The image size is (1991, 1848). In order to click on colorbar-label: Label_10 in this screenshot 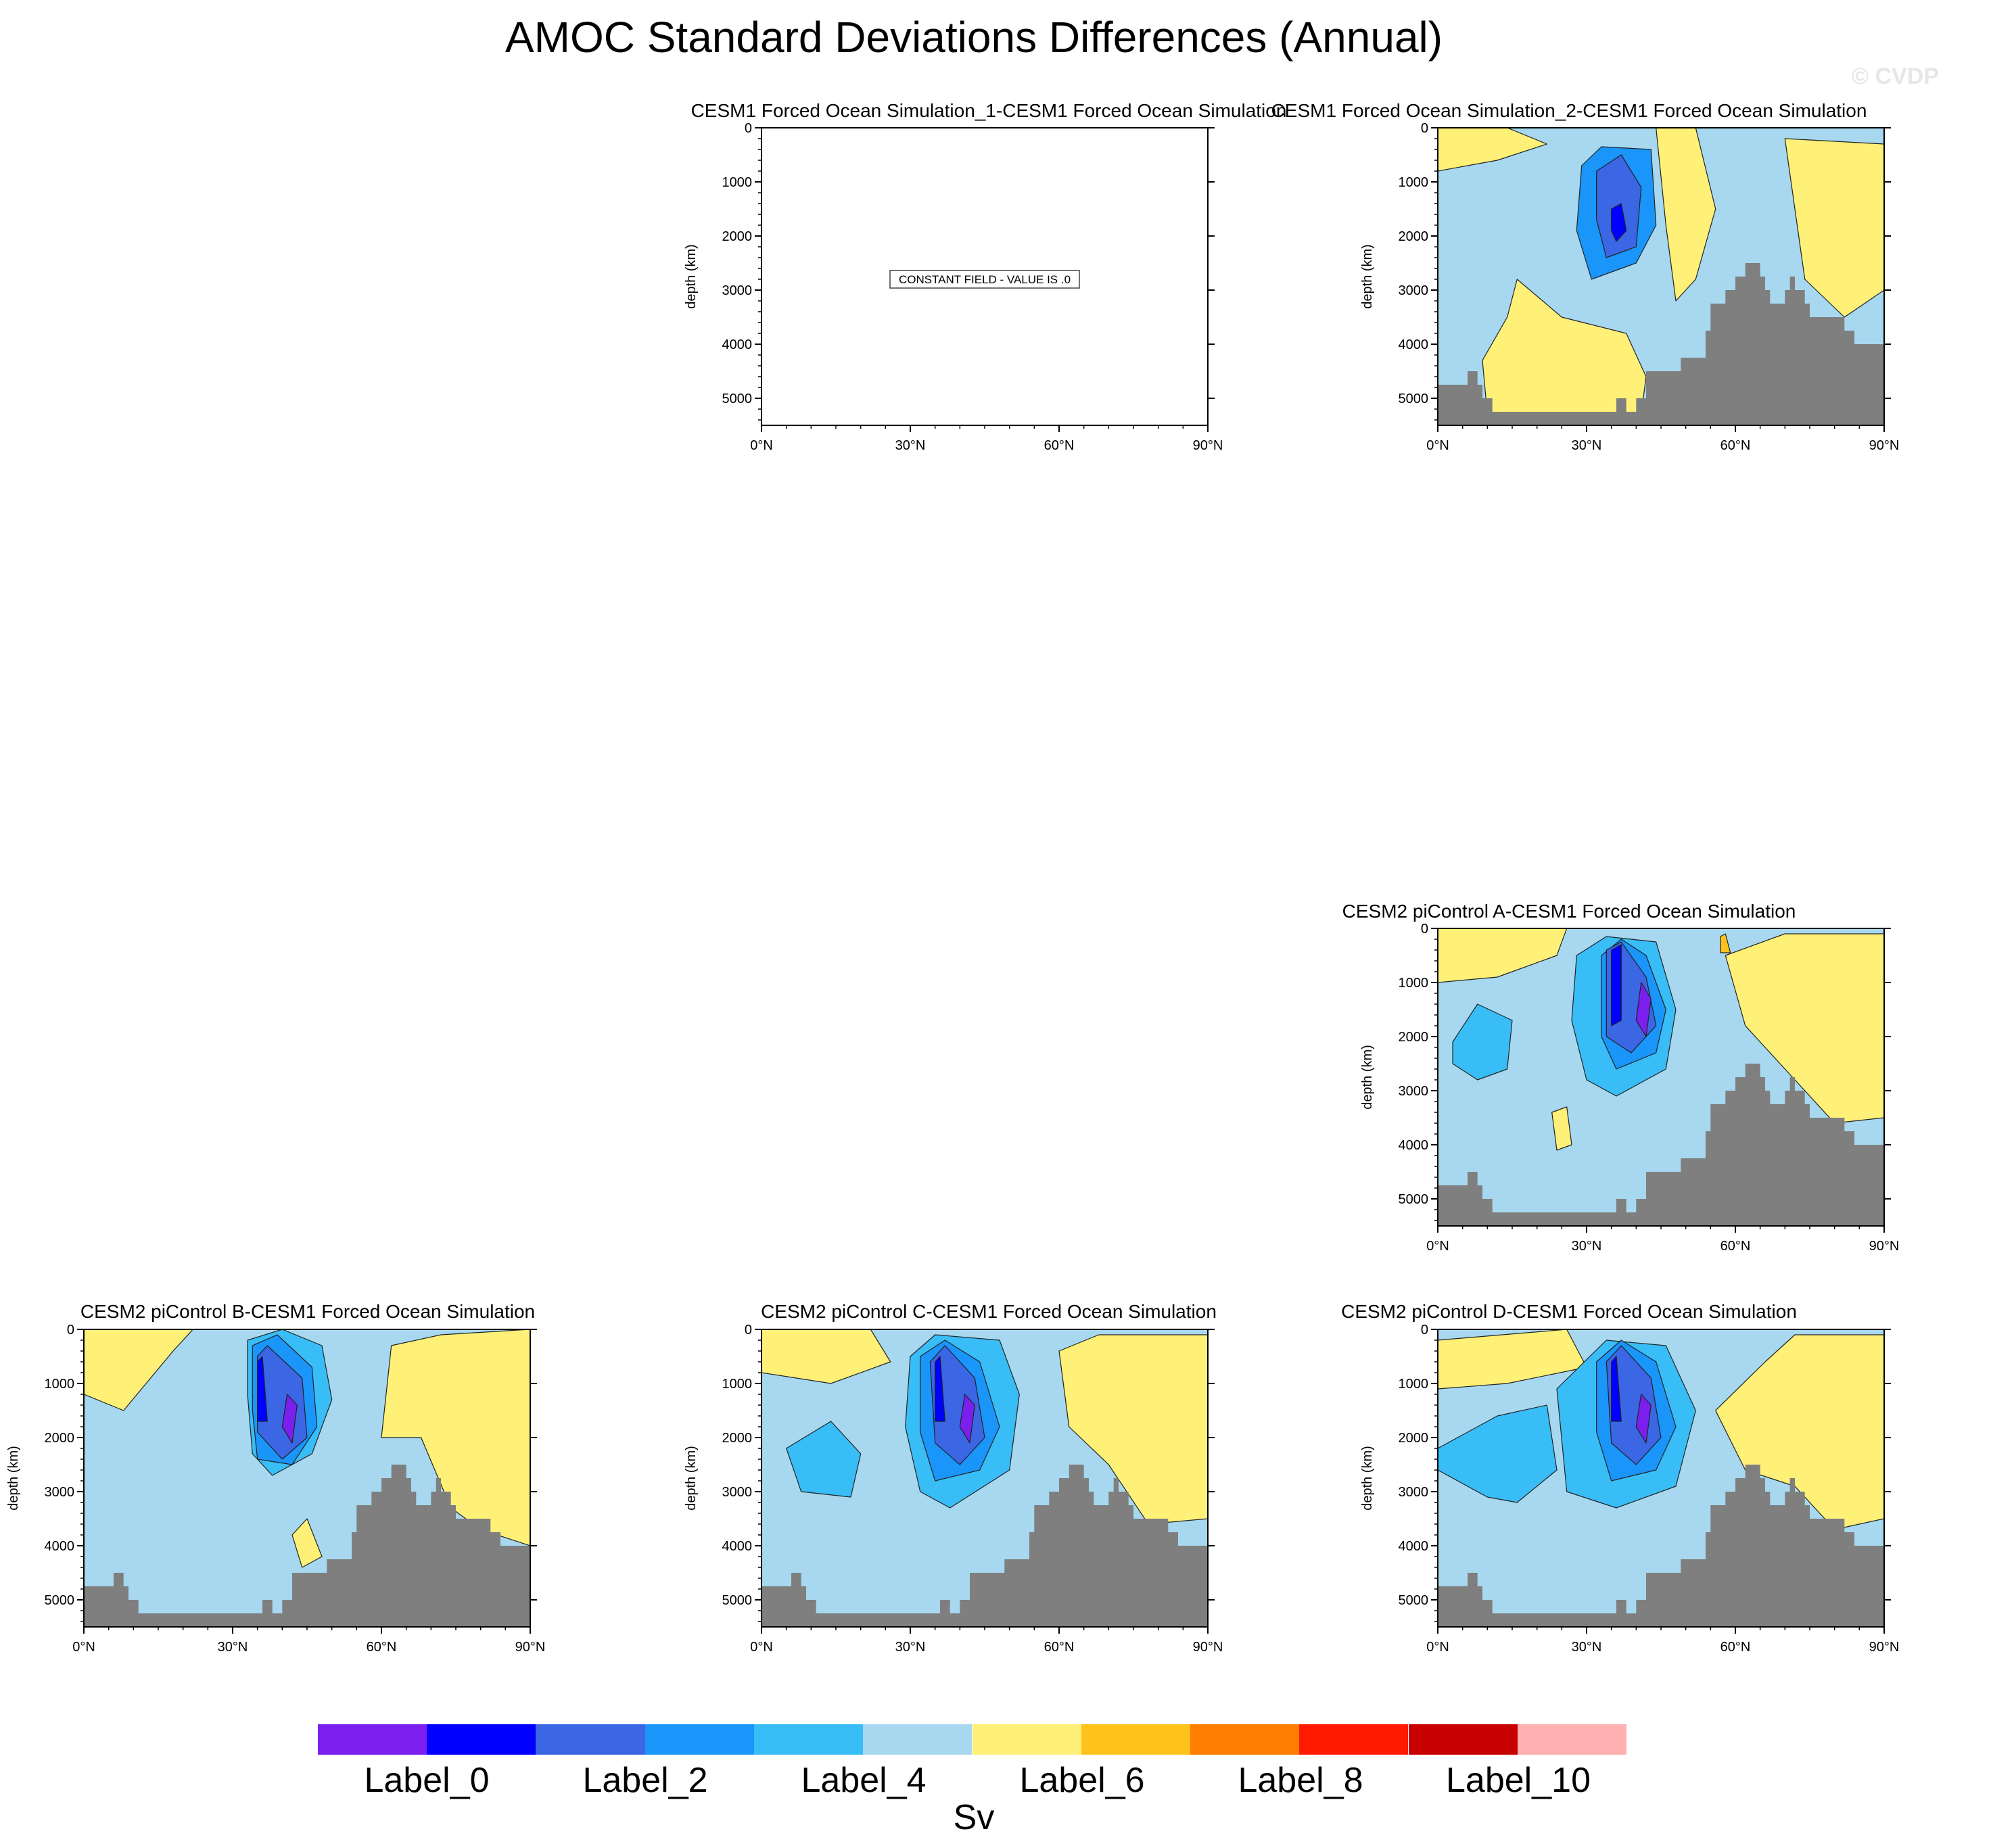, I will do `click(1518, 1781)`.